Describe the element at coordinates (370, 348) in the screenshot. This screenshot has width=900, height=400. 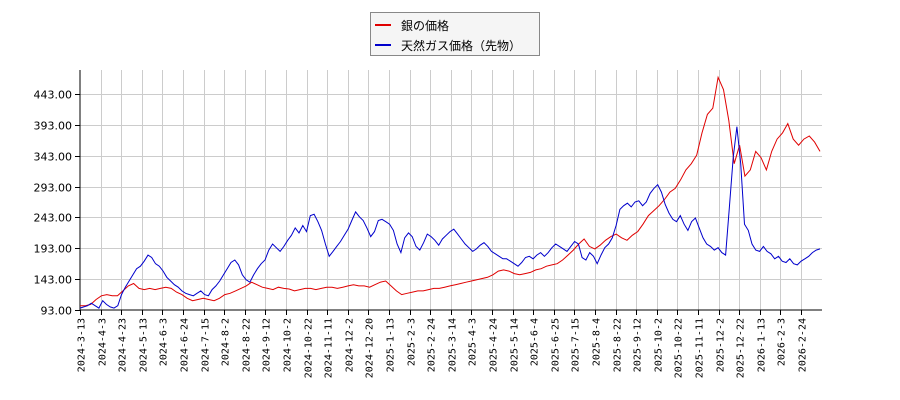
I see `x-tick-label: 2024-12-20` at that location.